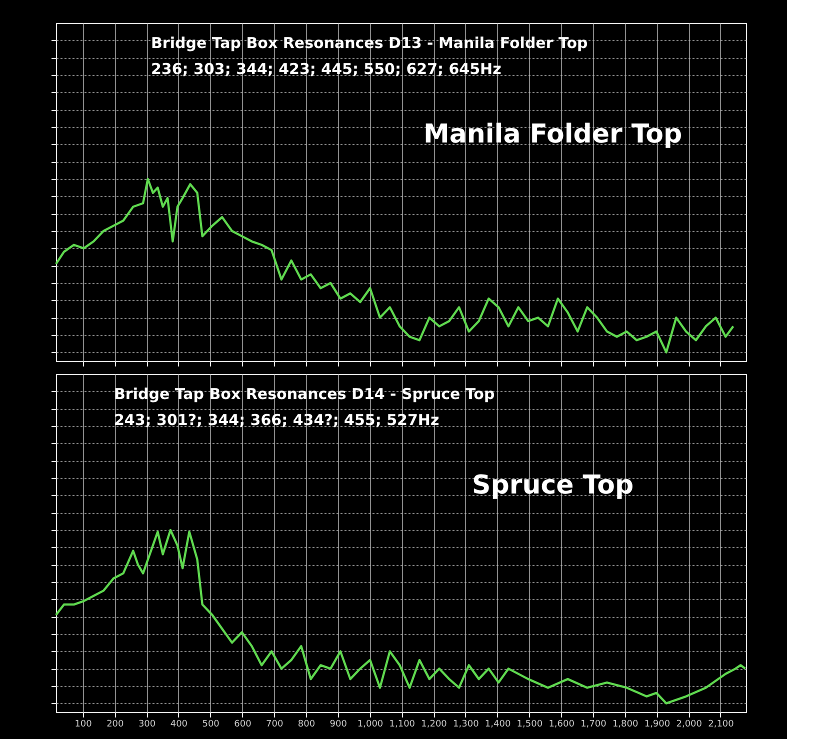  Describe the element at coordinates (689, 725) in the screenshot. I see `x-tick-label: 2,000` at that location.